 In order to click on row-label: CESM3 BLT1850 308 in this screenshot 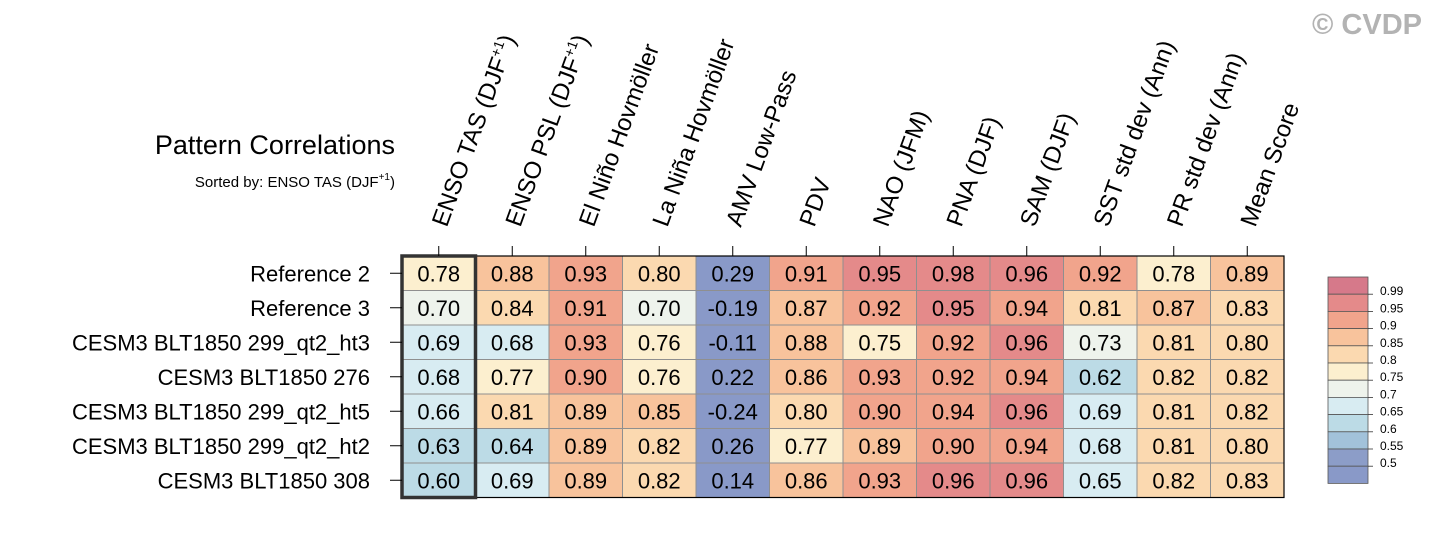, I will do `click(264, 480)`.